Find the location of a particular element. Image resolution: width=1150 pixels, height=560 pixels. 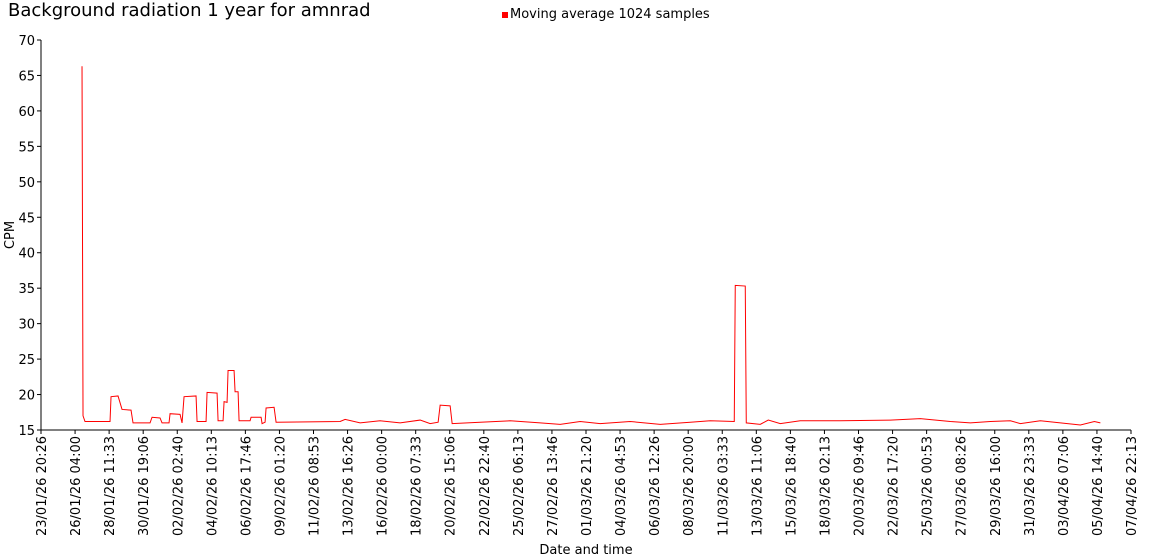

x-tick-label: 08/03/26 20:00 is located at coordinates (689, 486).